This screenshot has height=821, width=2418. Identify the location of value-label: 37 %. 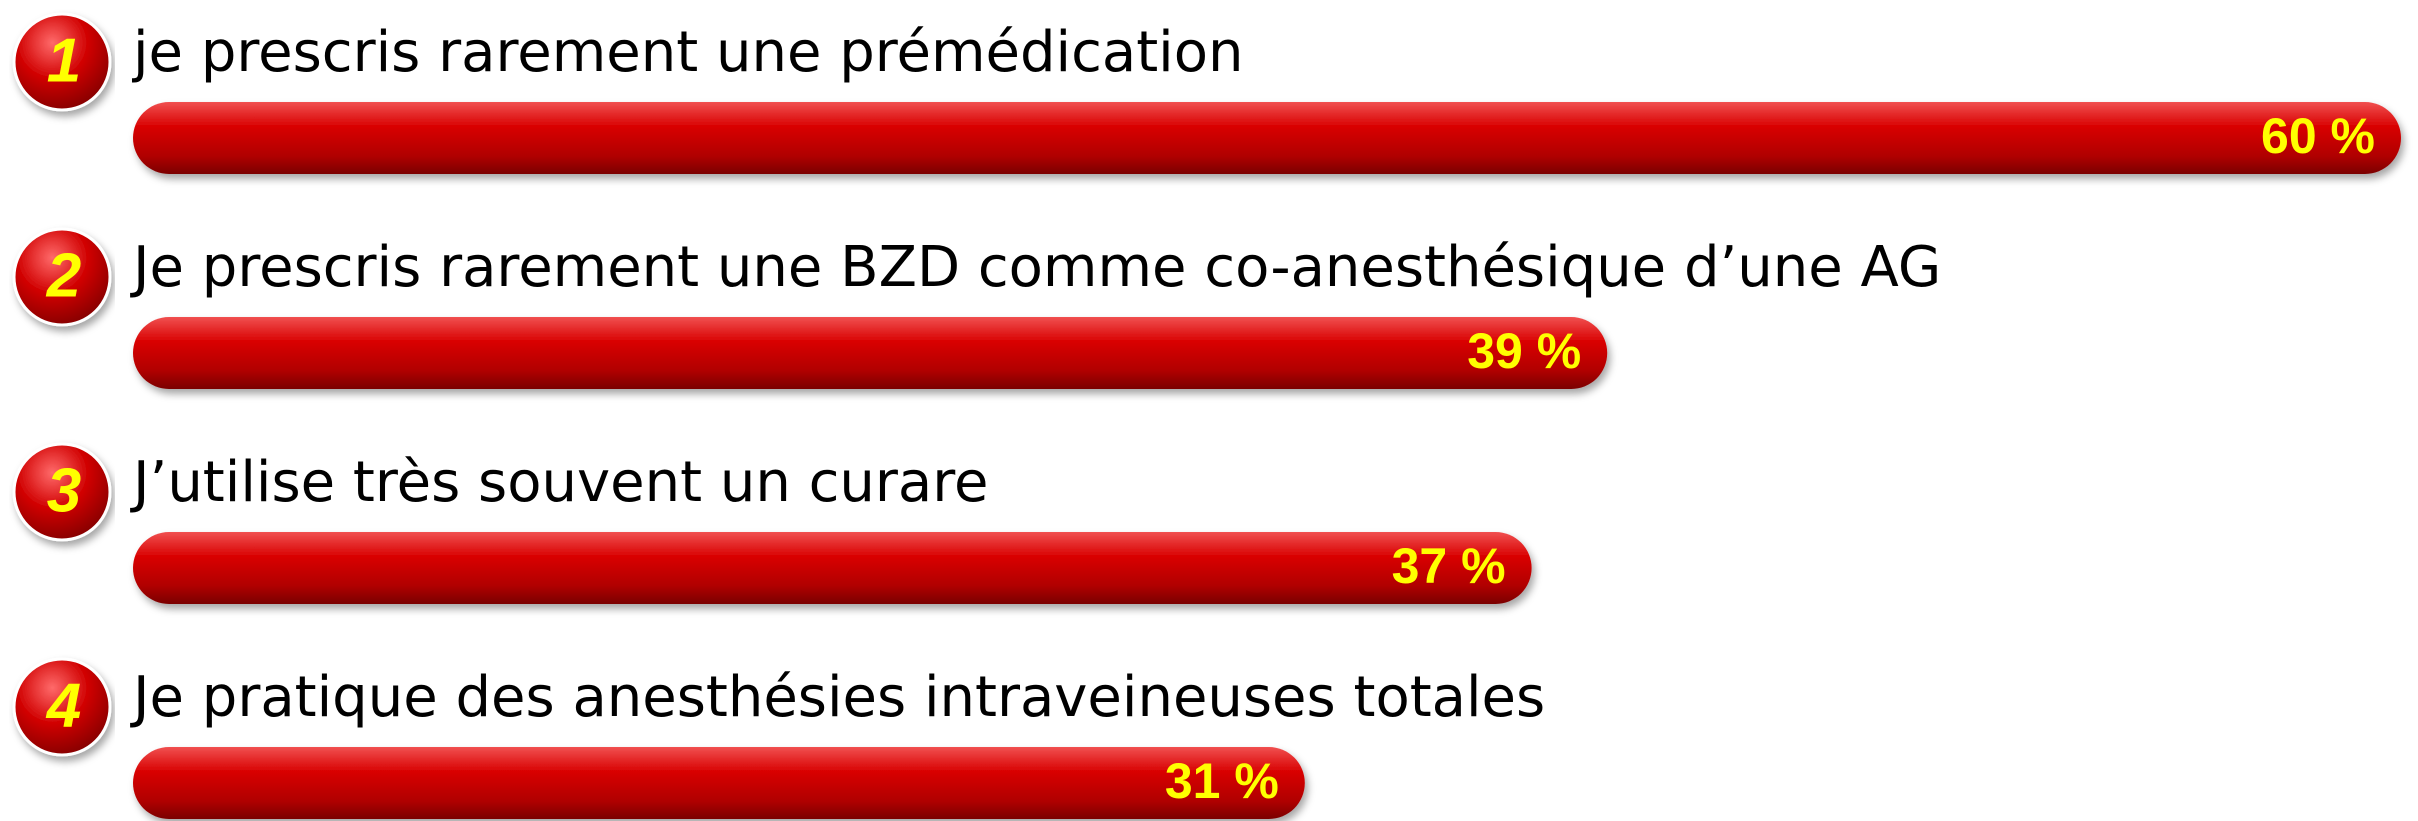
(1449, 566).